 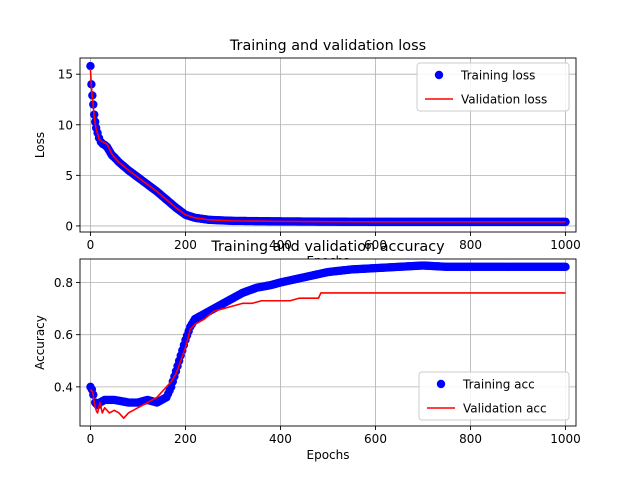 I want to click on legend: Training loss Validation loss, so click(x=493, y=87).